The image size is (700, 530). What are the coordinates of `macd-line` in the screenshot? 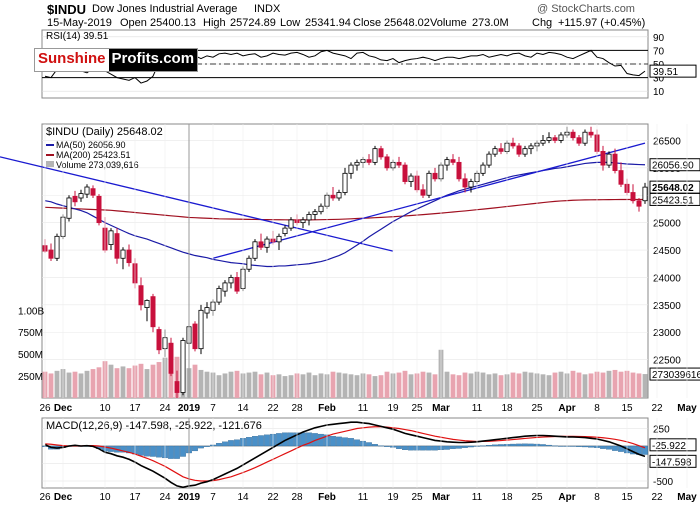 It's located at (345, 455).